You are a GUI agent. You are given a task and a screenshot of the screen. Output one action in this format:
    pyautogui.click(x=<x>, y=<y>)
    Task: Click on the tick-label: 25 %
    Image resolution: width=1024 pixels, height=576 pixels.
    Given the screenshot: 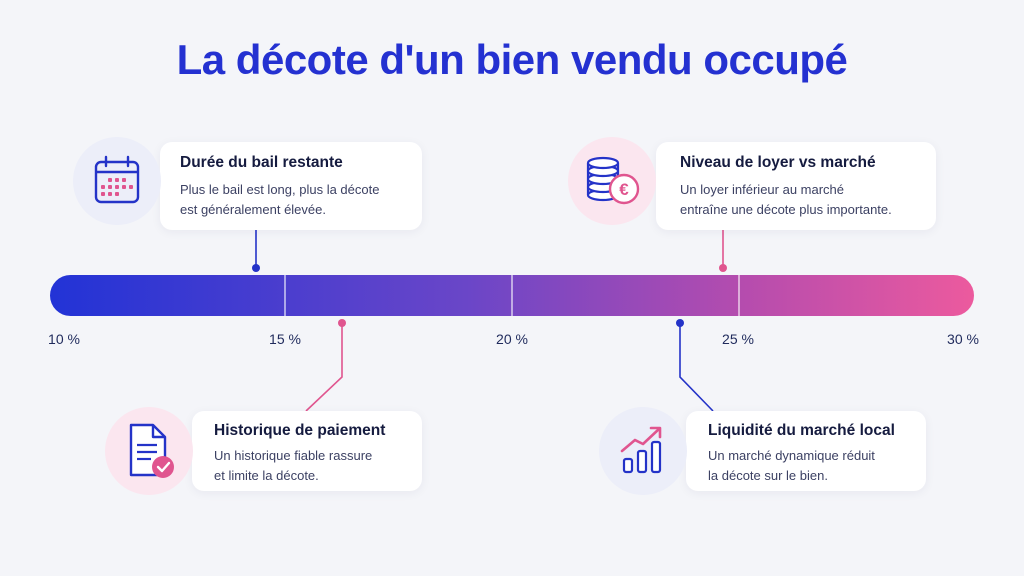 What is the action you would take?
    pyautogui.click(x=738, y=339)
    